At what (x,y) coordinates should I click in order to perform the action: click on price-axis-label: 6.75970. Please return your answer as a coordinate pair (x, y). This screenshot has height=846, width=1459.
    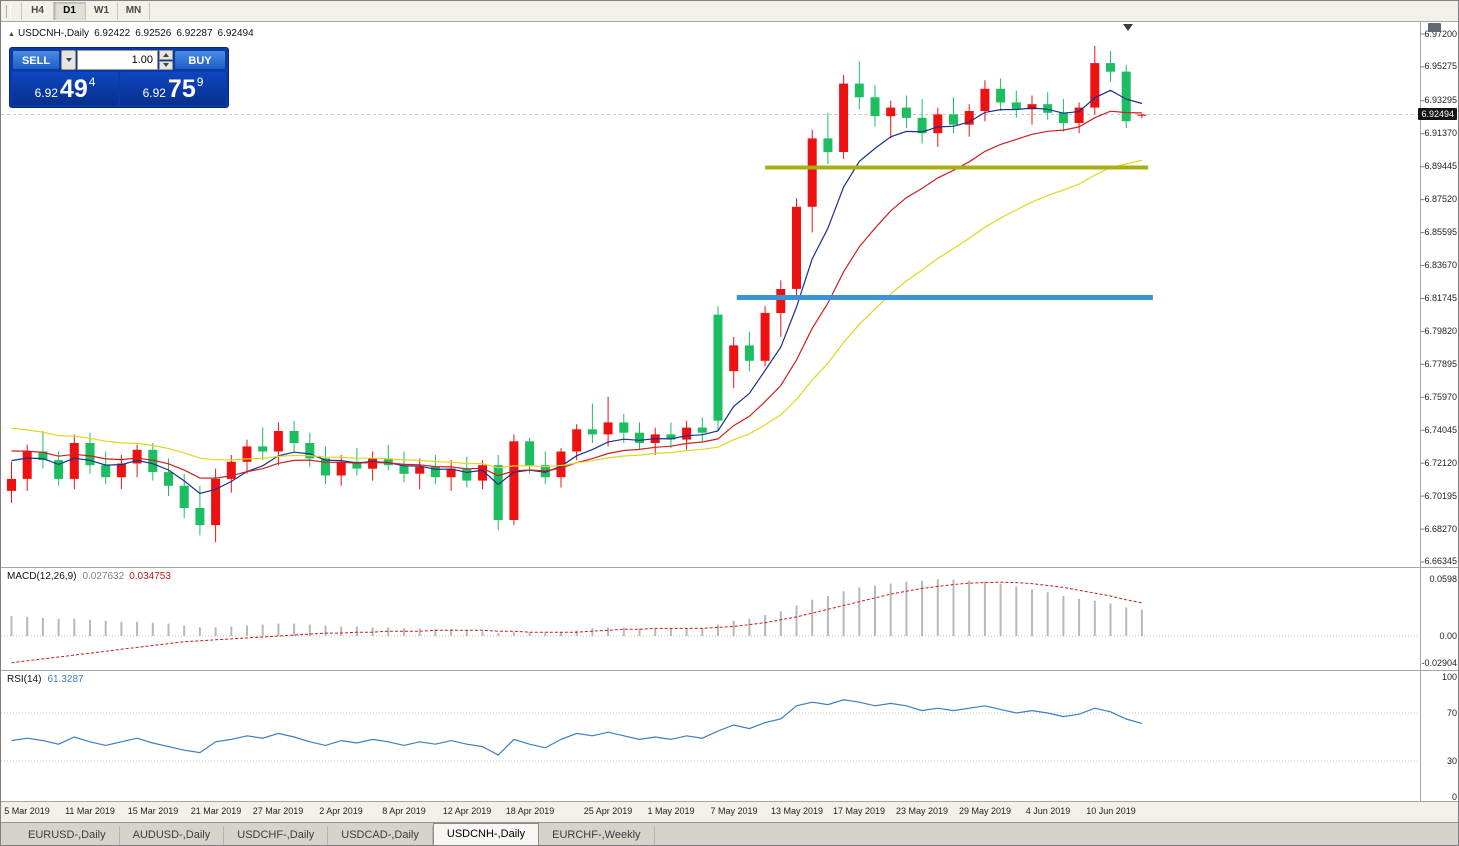
    Looking at the image, I should click on (1440, 397).